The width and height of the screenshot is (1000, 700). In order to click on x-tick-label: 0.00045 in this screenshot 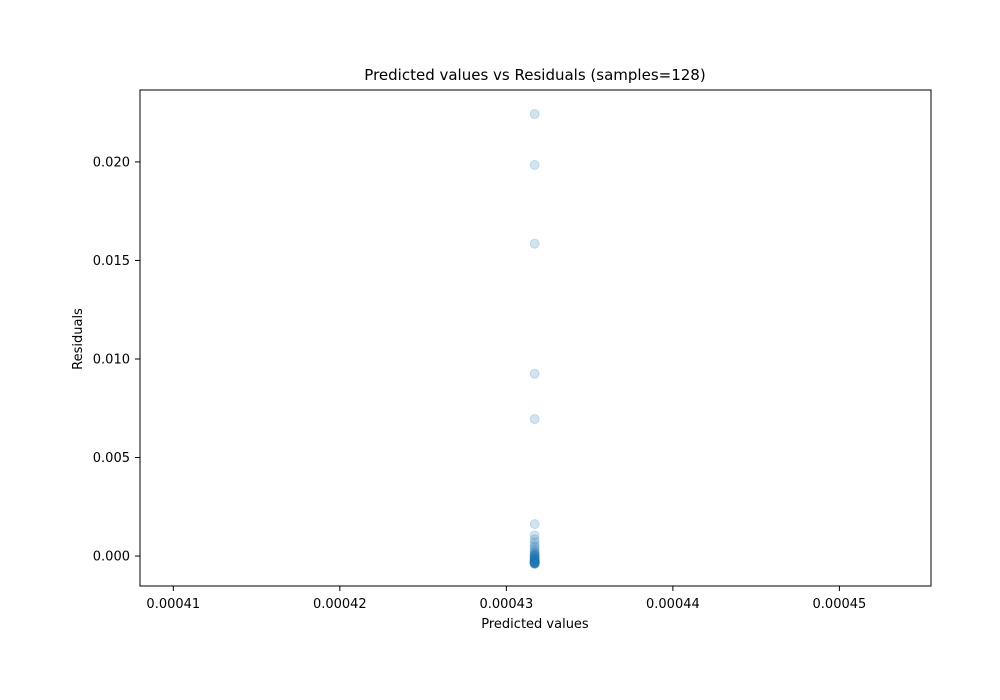, I will do `click(840, 604)`.